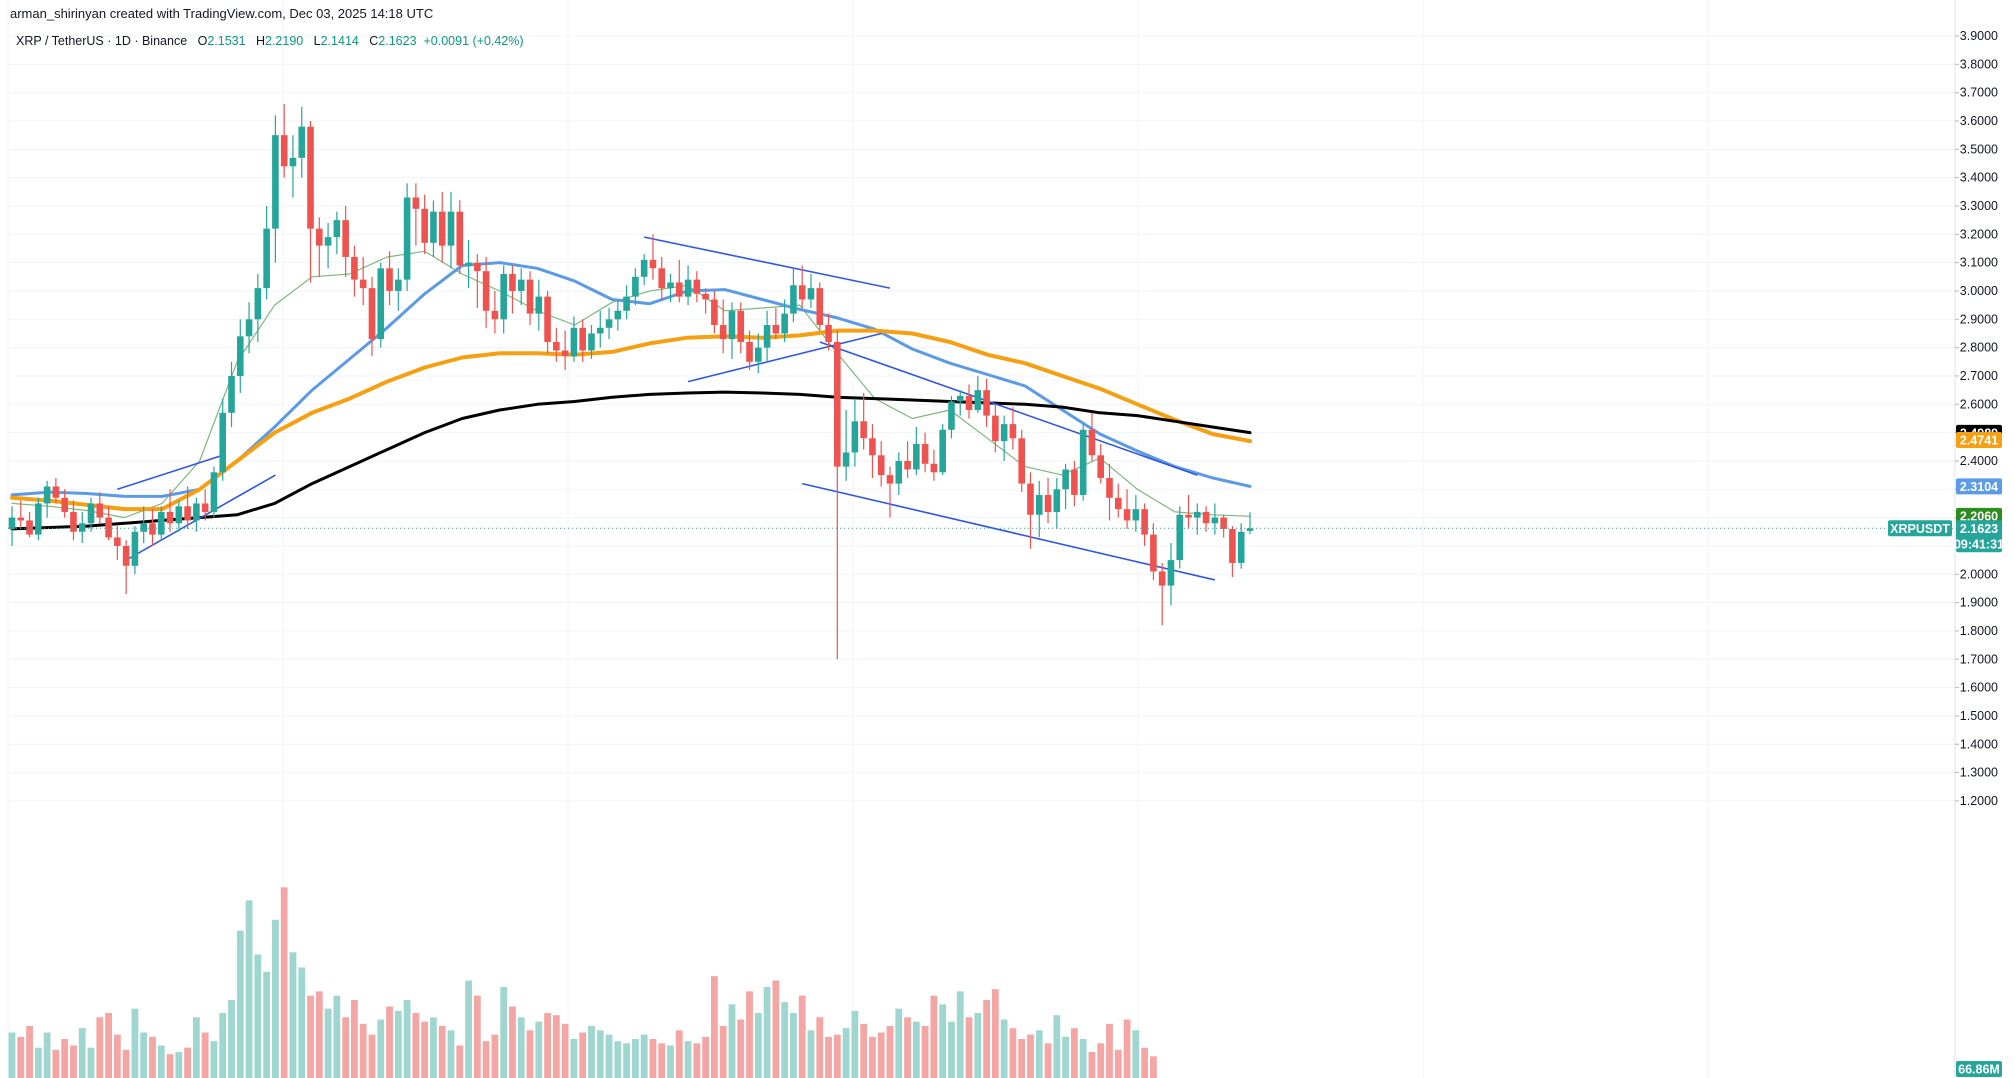 This screenshot has height=1078, width=2014. Describe the element at coordinates (1920, 528) in the screenshot. I see `symbol-tag-bg` at that location.